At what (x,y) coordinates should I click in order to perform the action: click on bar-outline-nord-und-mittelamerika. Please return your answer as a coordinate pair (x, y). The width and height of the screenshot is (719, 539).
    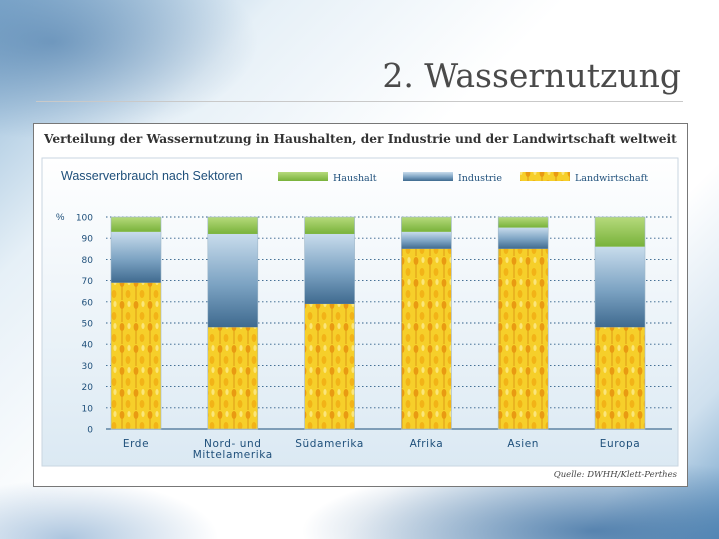
    Looking at the image, I should click on (233, 323).